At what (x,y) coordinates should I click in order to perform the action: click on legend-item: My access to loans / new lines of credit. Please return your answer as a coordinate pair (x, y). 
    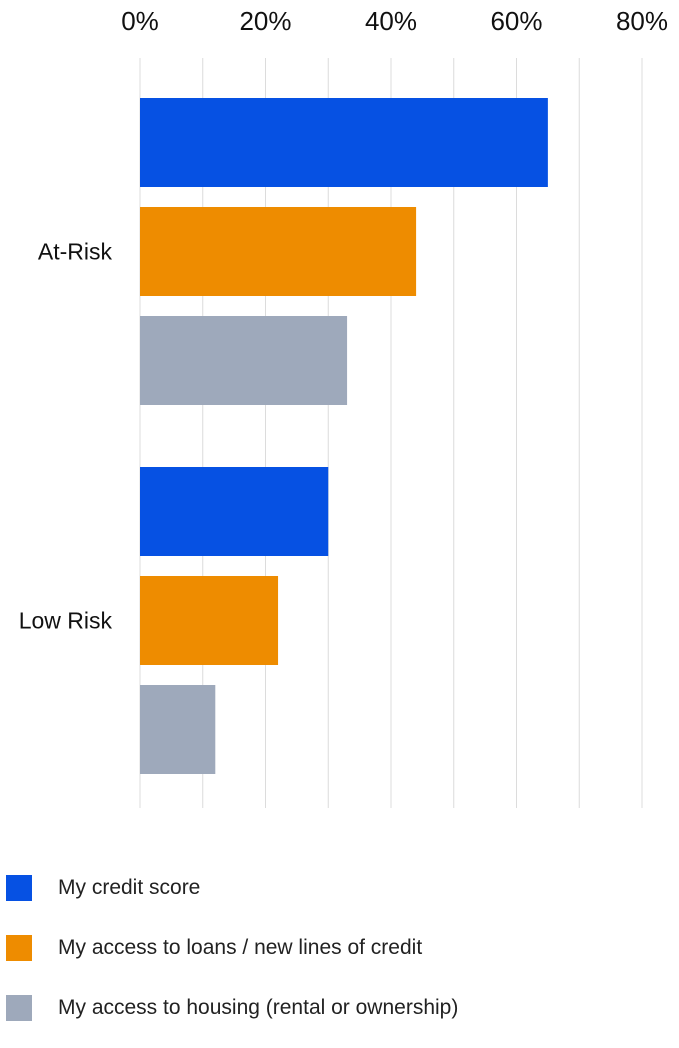
    Looking at the image, I should click on (341, 948).